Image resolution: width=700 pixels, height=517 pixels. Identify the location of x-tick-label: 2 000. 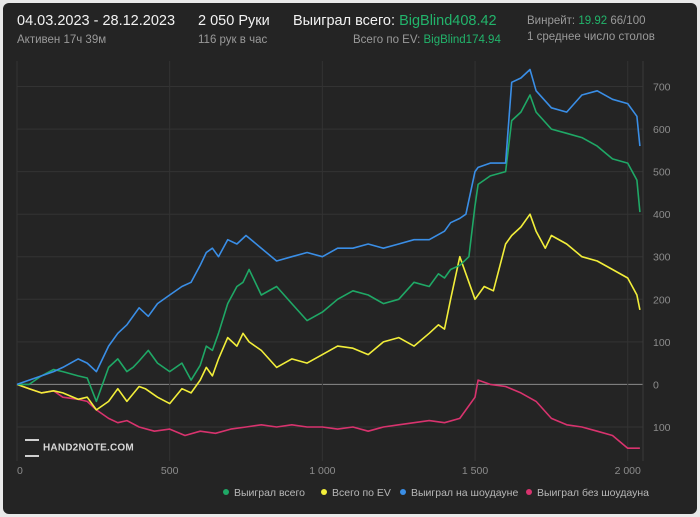
(628, 471).